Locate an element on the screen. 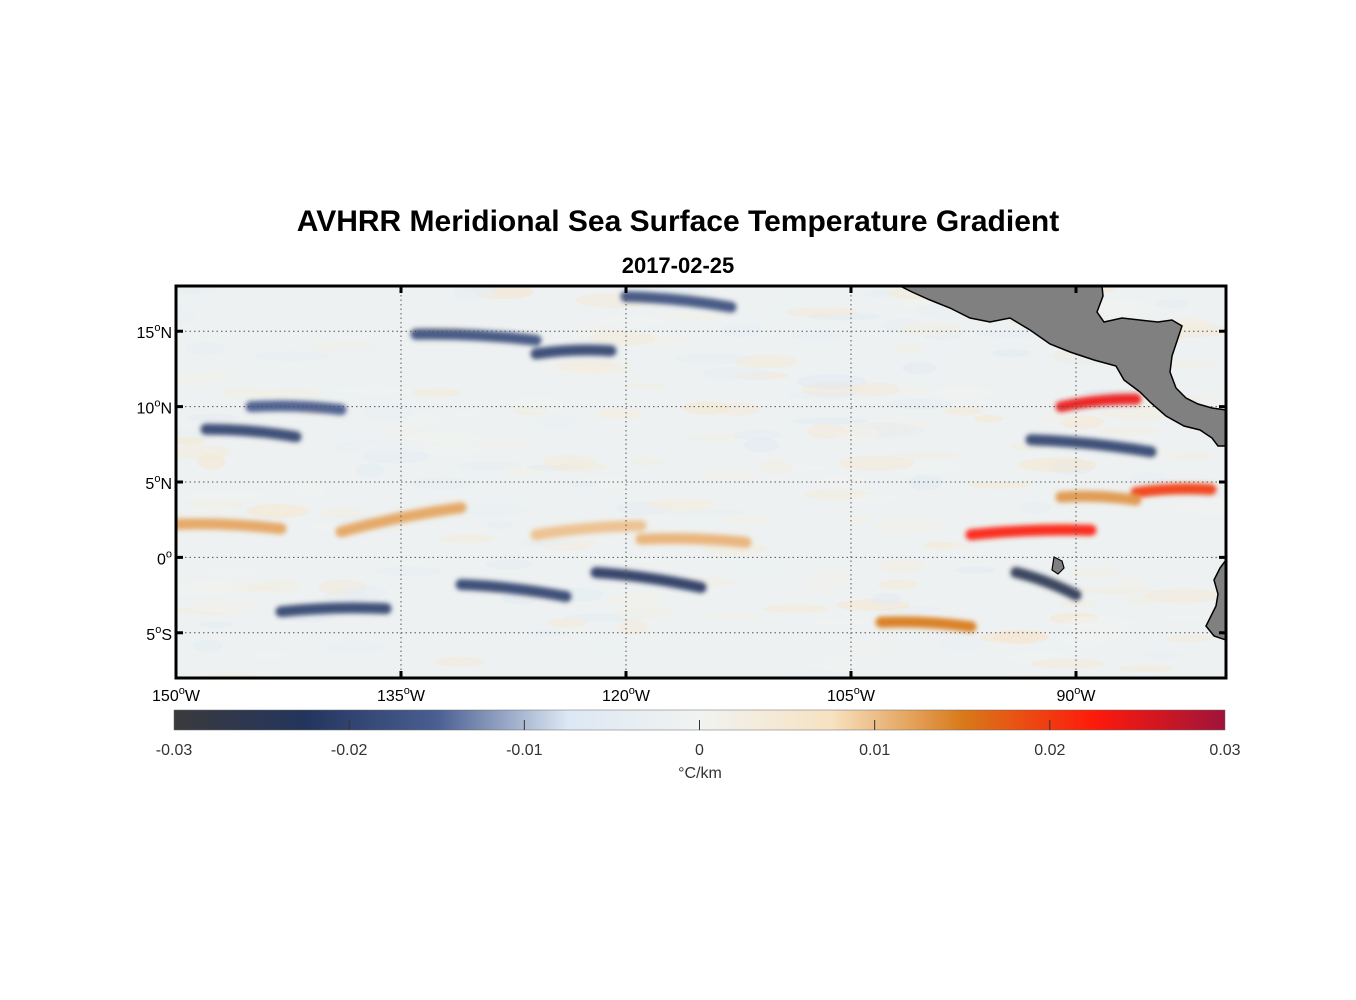 This screenshot has height=1000, width=1356. longitude-labels: 150oW 135oW 120oW 105oW 90oW is located at coordinates (624, 695).